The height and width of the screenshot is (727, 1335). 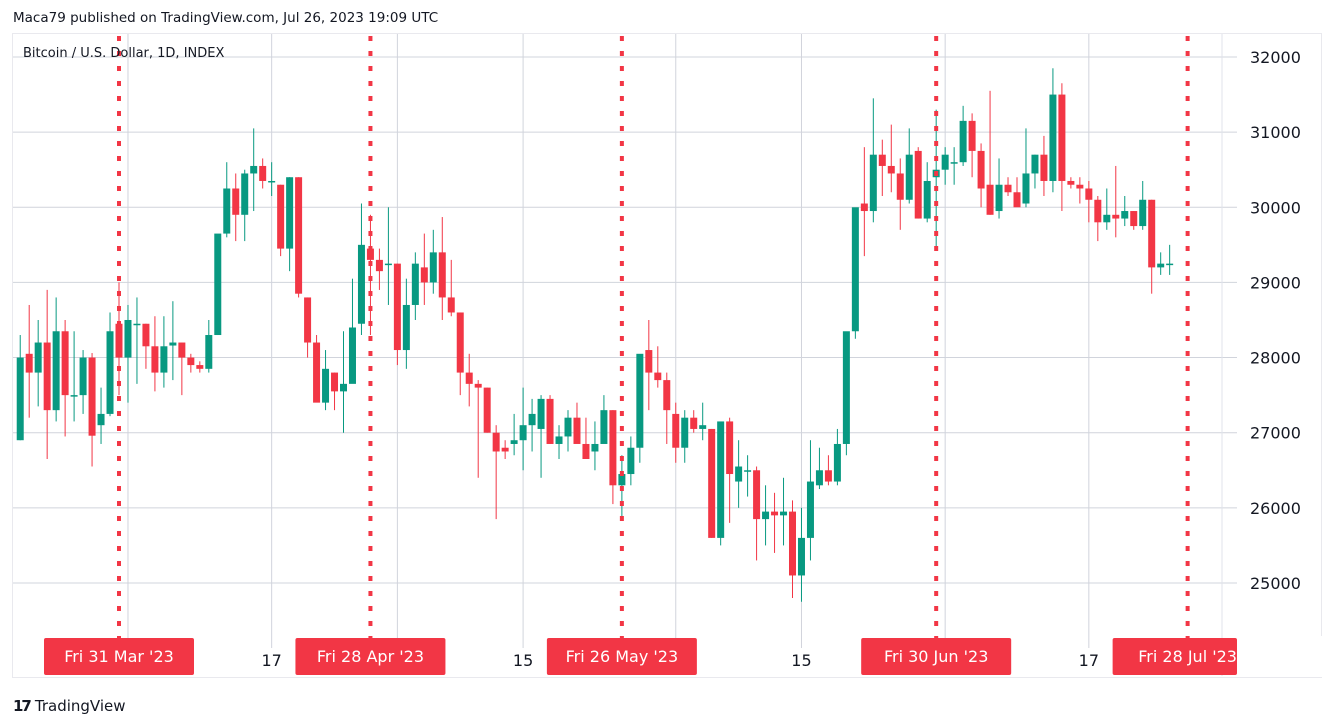 I want to click on footer-brand: 17 TradingView, so click(x=69, y=706).